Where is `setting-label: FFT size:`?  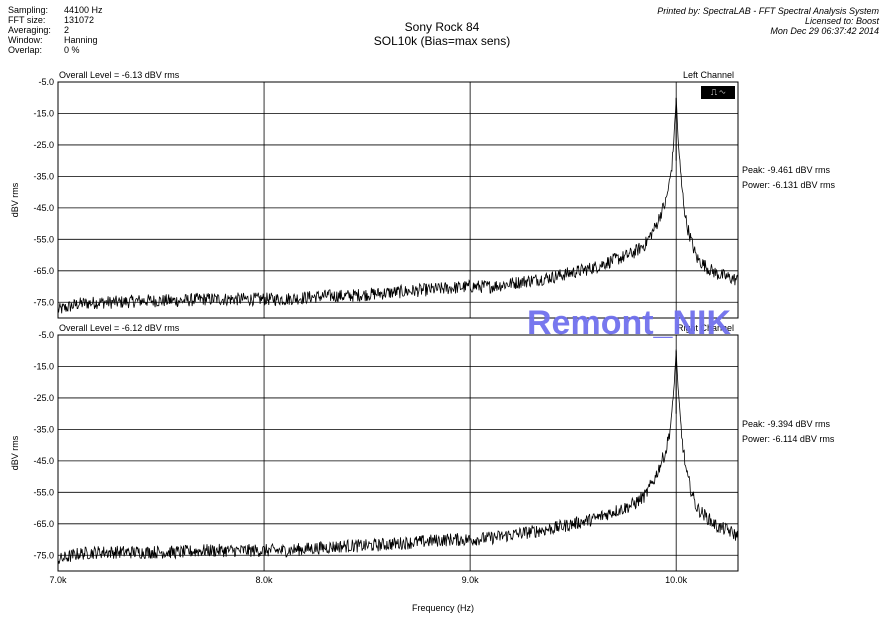 setting-label: FFT size: is located at coordinates (27, 20).